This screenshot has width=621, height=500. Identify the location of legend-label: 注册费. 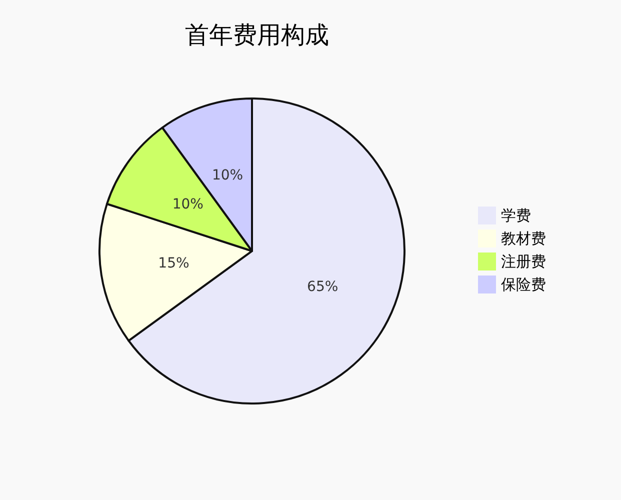
(523, 261).